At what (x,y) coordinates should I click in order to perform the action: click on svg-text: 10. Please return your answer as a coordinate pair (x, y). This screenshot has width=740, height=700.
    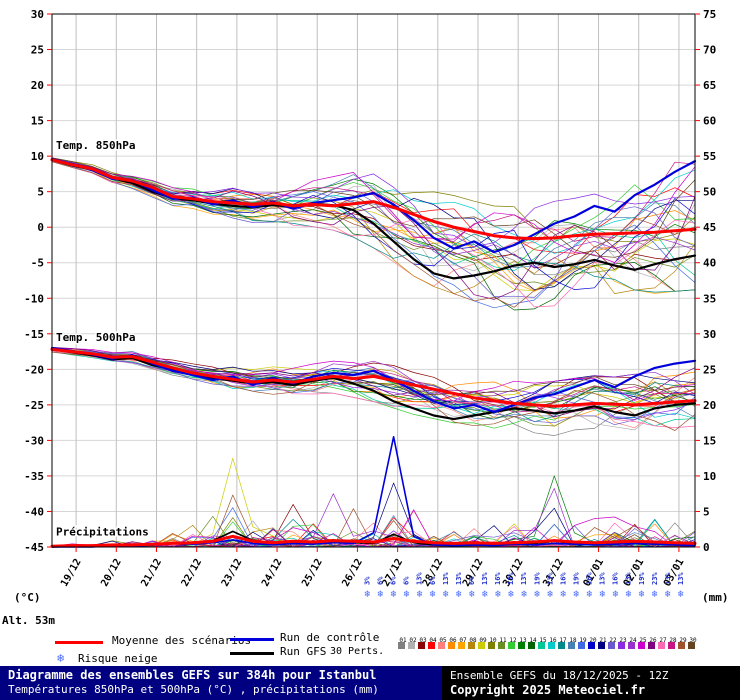
    Looking at the image, I should click on (37, 156).